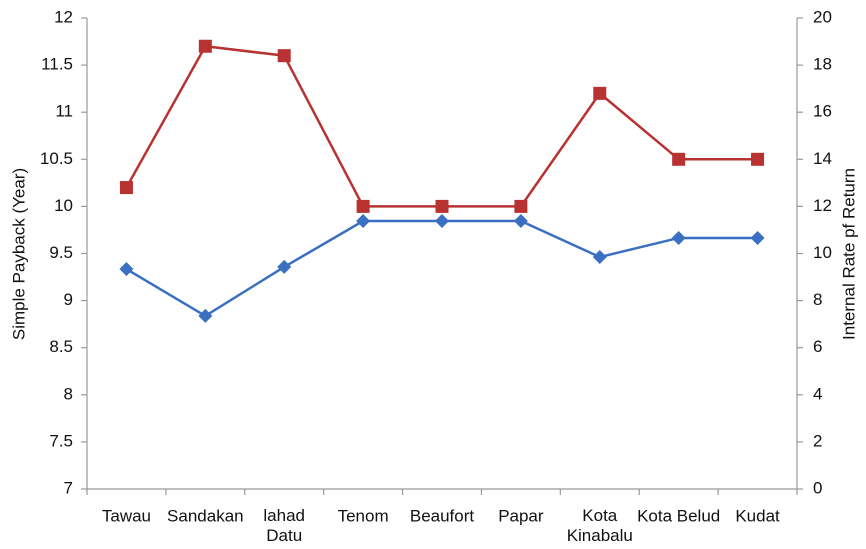 This screenshot has width=866, height=549. Describe the element at coordinates (57, 64) in the screenshot. I see `y-tick-label: 11.5` at that location.